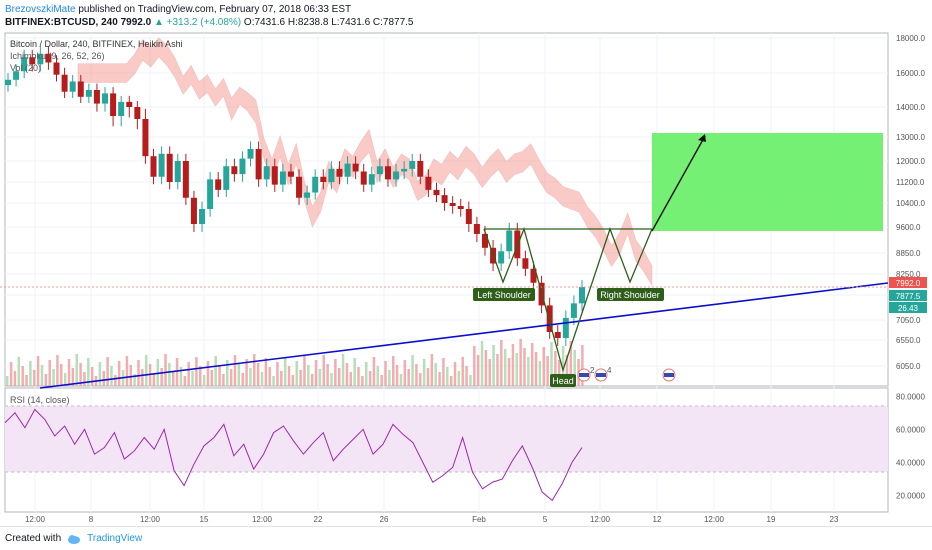  Describe the element at coordinates (834, 519) in the screenshot. I see `time-tick: 23` at that location.